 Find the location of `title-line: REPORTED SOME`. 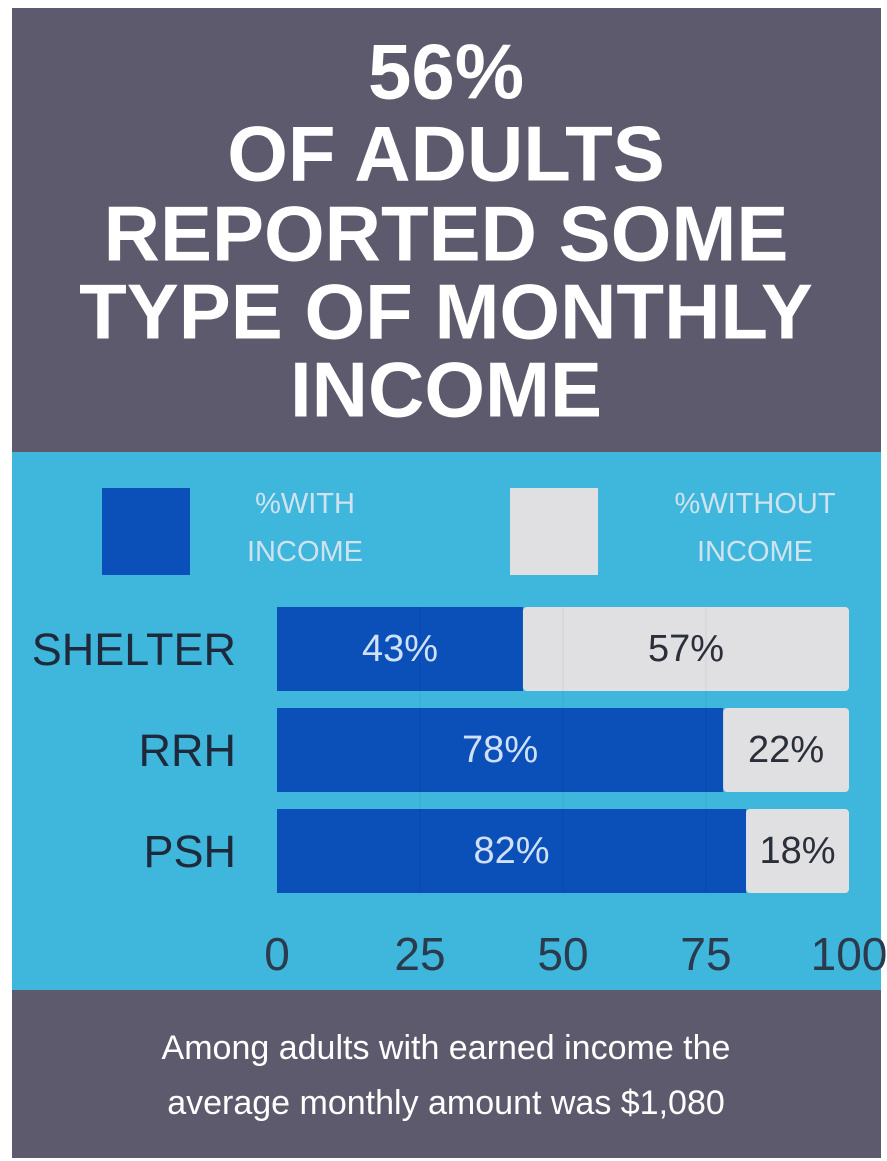

title-line: REPORTED SOME is located at coordinates (446, 234).